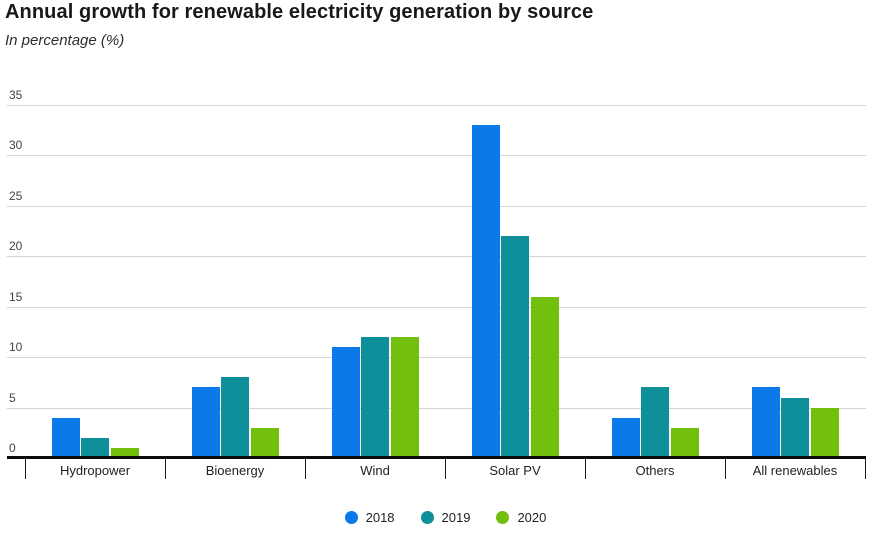 The image size is (891, 540). What do you see at coordinates (375, 470) in the screenshot?
I see `x-category-label-wind: Wind` at bounding box center [375, 470].